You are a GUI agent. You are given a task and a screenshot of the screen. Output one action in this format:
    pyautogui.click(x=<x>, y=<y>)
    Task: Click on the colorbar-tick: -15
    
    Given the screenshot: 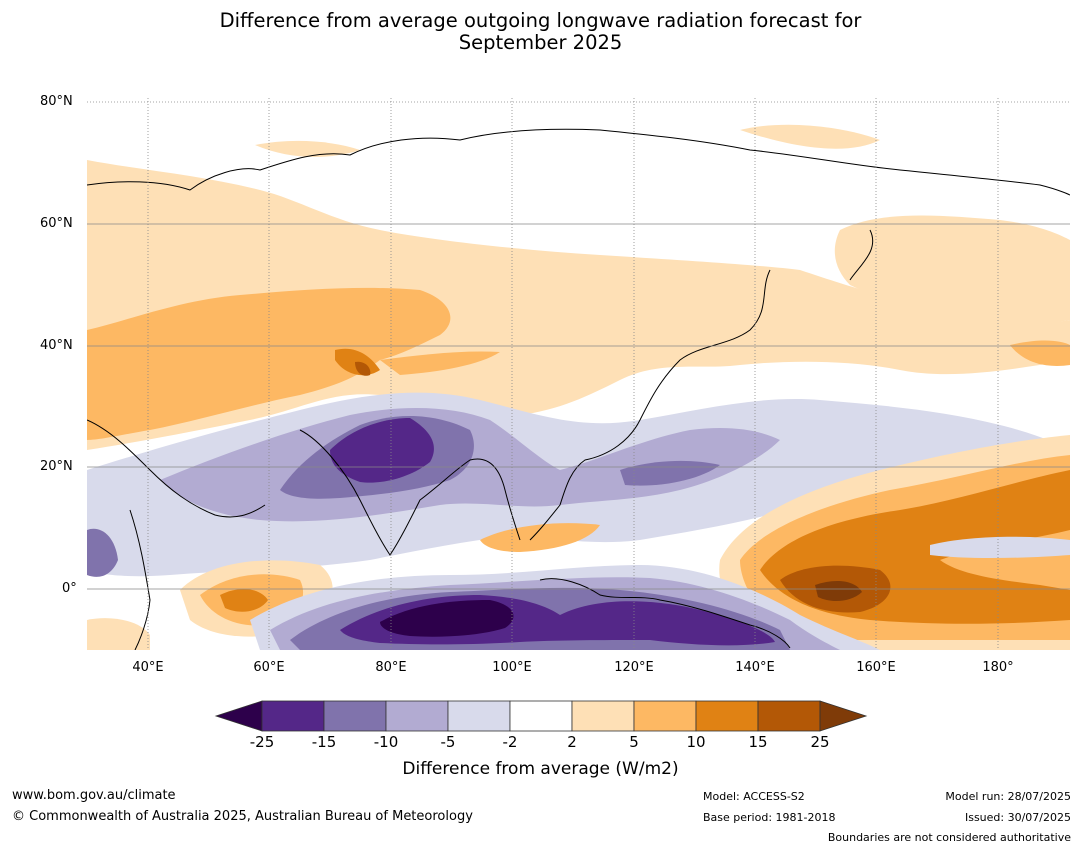 What is the action you would take?
    pyautogui.click(x=324, y=742)
    